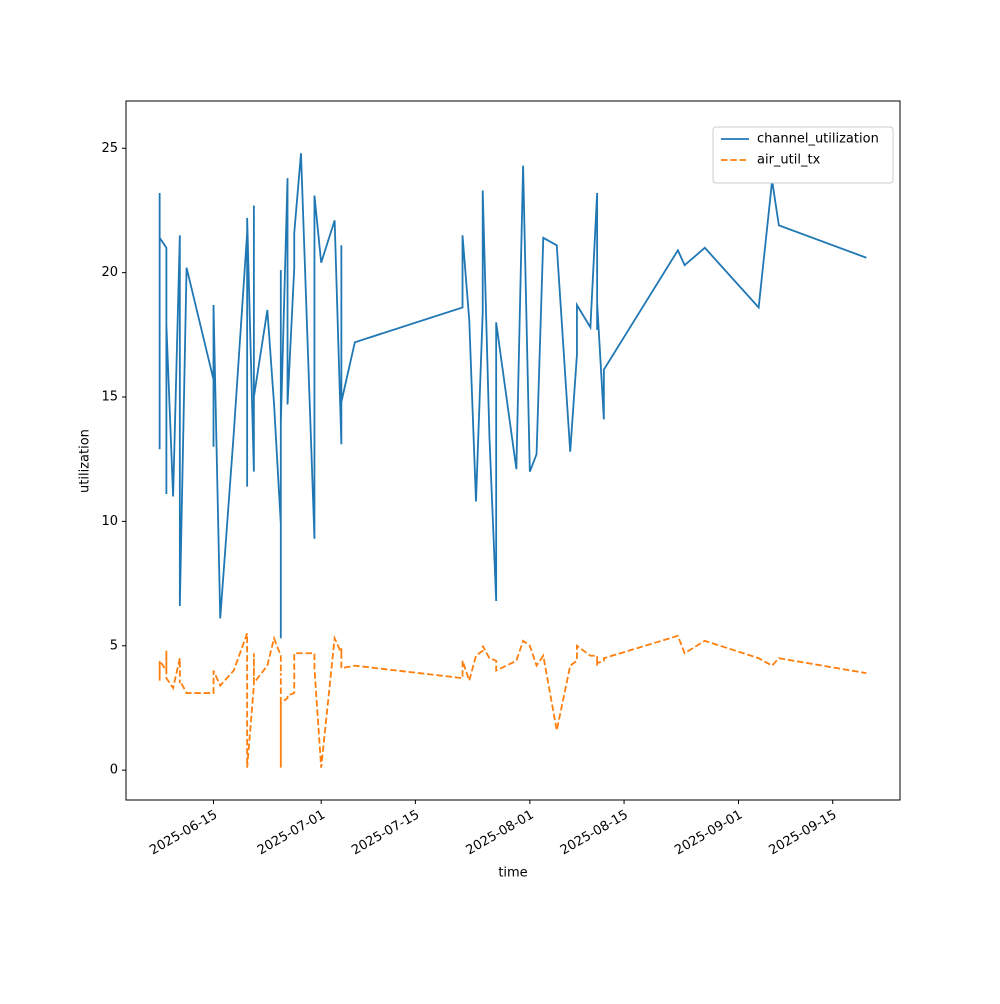 The image size is (1000, 1004). I want to click on legend-label: air_util_tx, so click(789, 160).